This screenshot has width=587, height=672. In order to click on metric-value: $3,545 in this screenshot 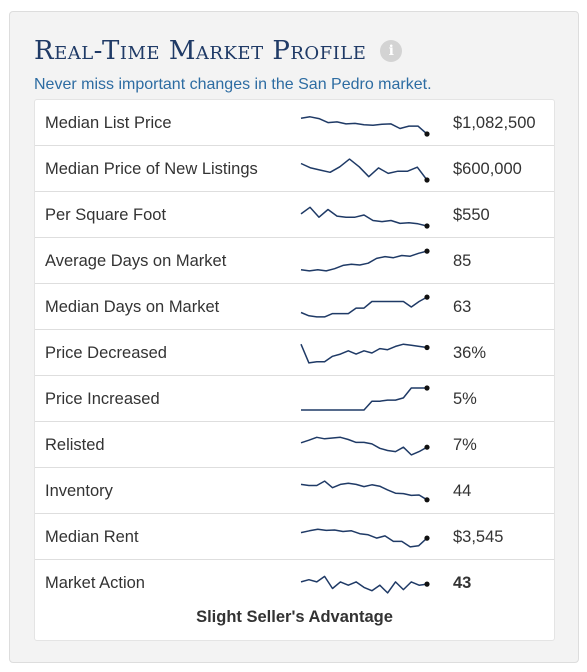, I will do `click(478, 537)`.